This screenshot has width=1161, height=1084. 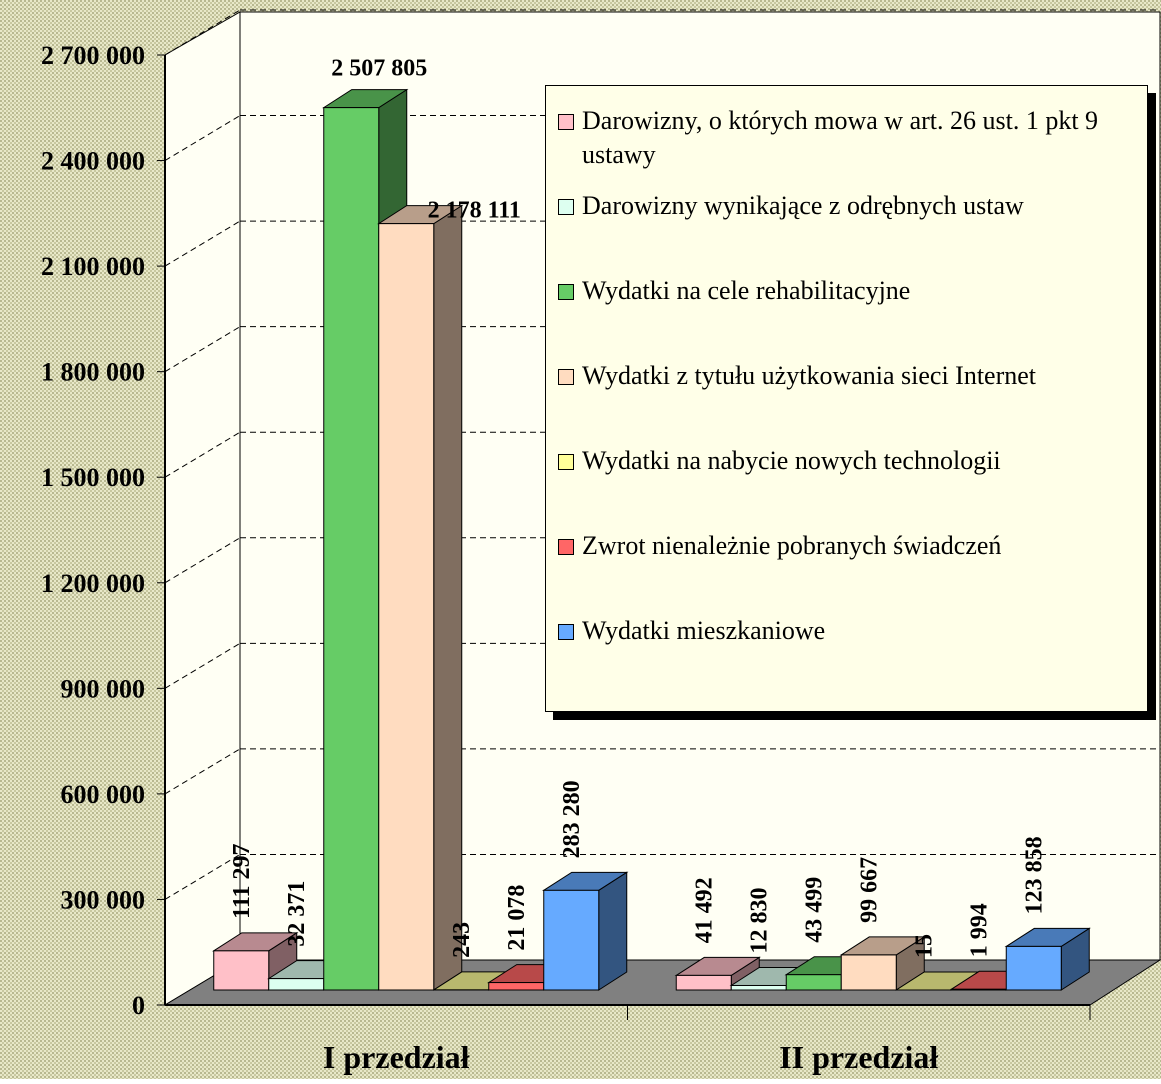 What do you see at coordinates (93, 161) in the screenshot?
I see `y-tick-label: 2 400 000` at bounding box center [93, 161].